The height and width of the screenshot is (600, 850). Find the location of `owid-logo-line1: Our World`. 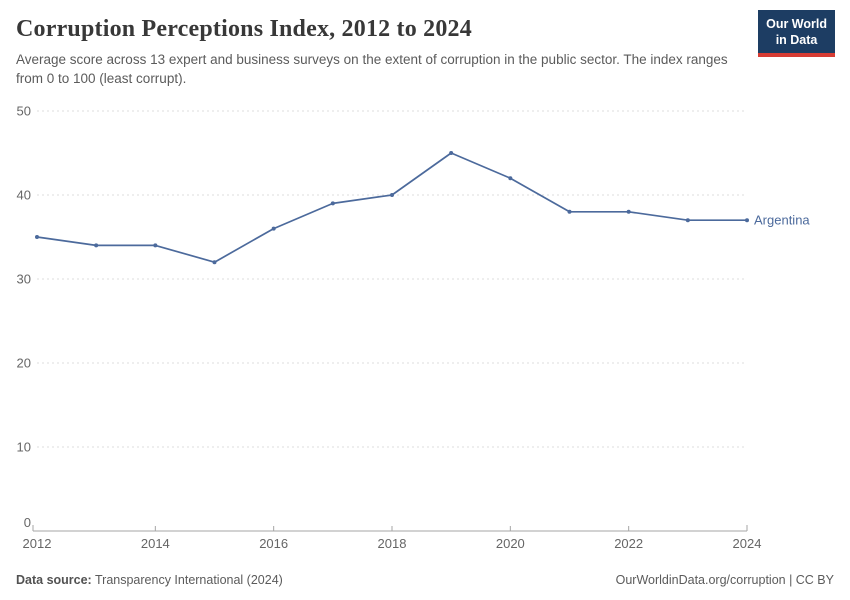

owid-logo-line1: Our World is located at coordinates (796, 24).